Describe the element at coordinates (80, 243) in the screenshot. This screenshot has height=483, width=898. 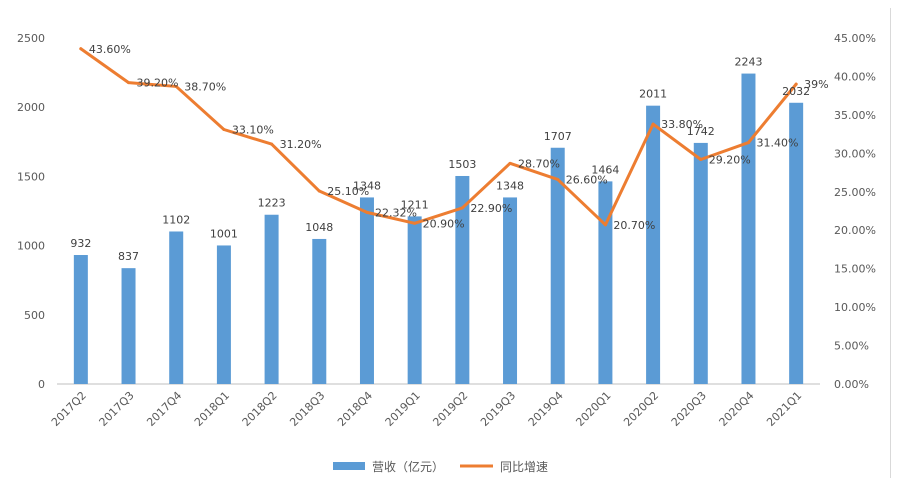
I see `bar-value-label: 932` at that location.